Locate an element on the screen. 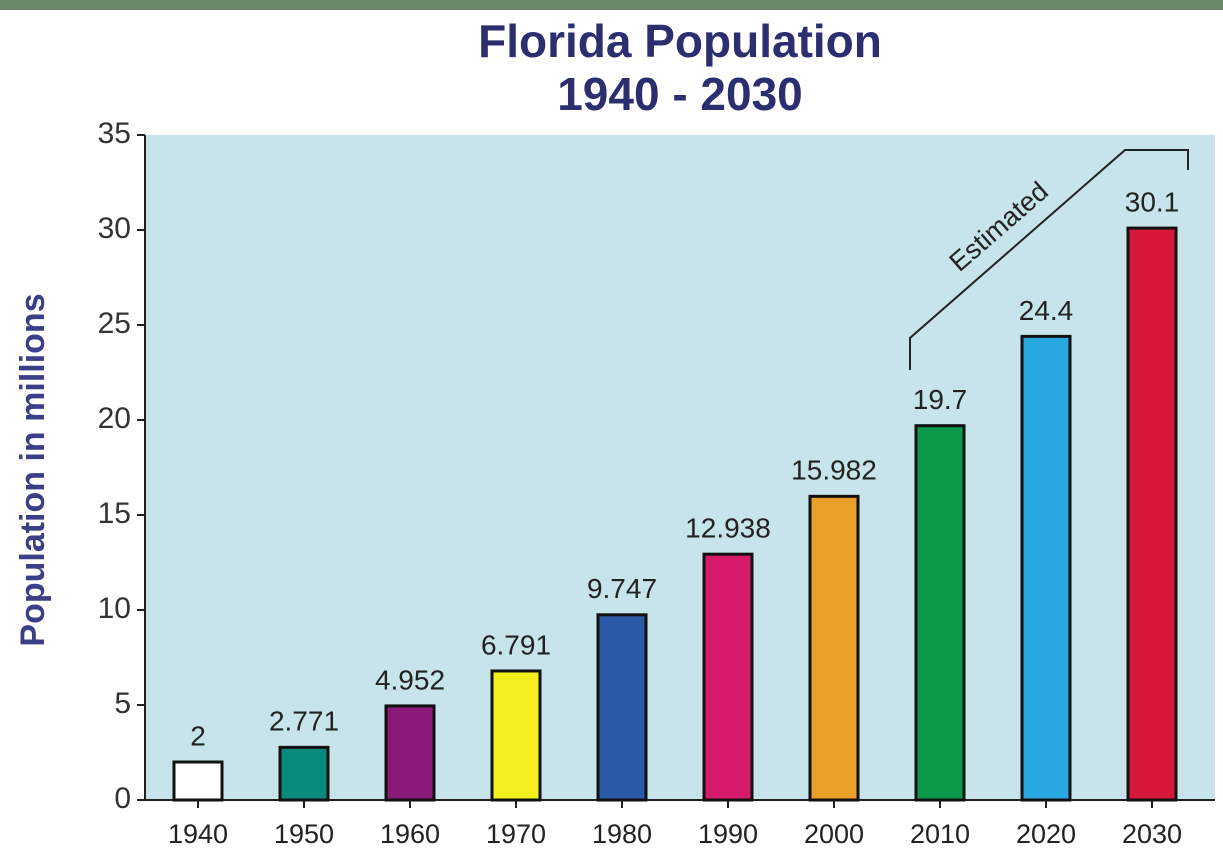 Image resolution: width=1223 pixels, height=855 pixels. estimate-bracket is located at coordinates (1049, 259).